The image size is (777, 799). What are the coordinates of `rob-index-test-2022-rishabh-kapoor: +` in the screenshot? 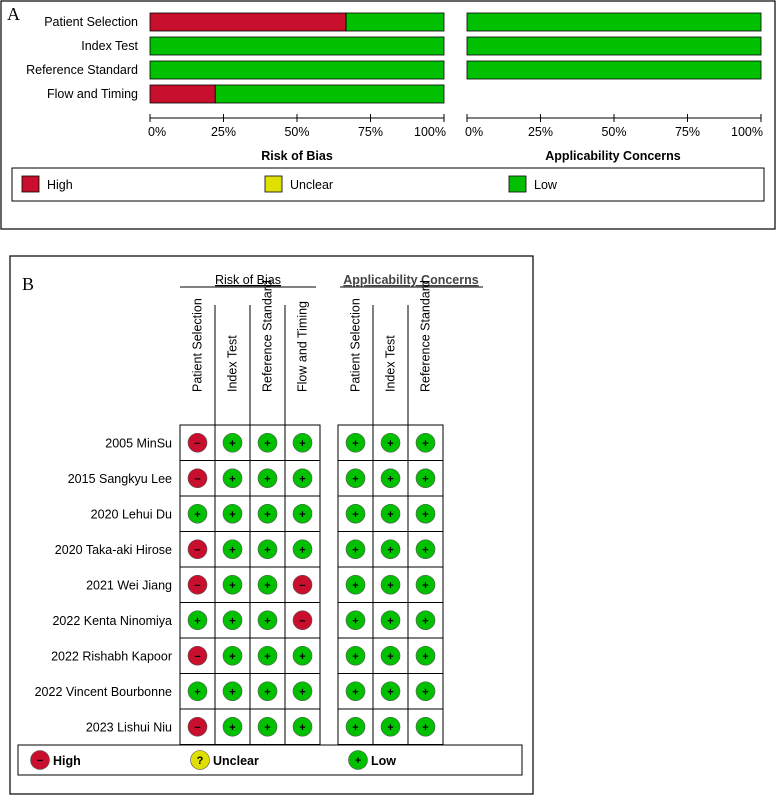 It's located at (232, 655).